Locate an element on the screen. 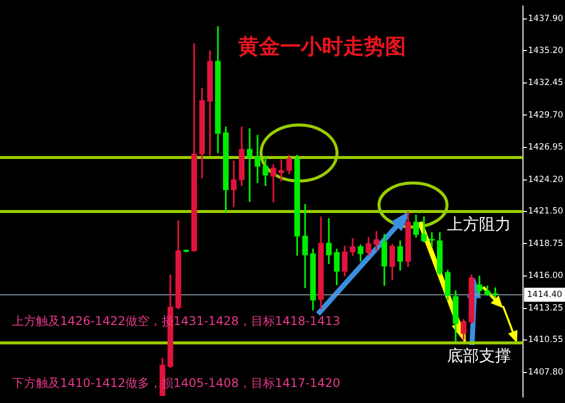 Image resolution: width=565 pixels, height=403 pixels. y-tick-label: 1426.95 is located at coordinates (546, 147).